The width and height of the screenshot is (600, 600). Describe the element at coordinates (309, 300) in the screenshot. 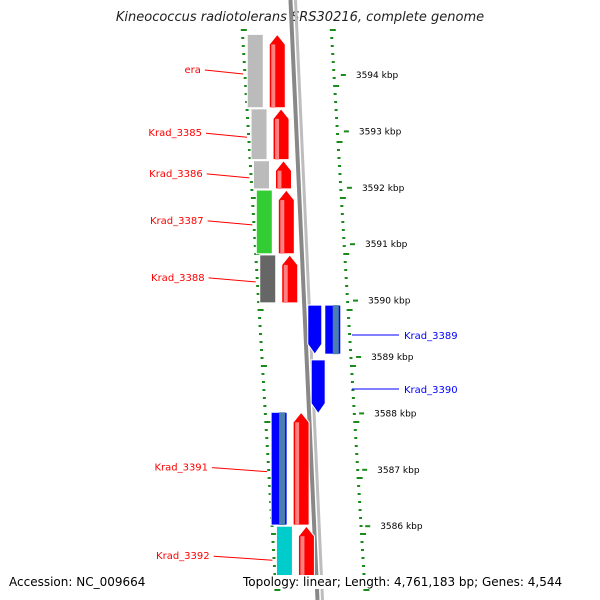

I see `backbone-shadow` at that location.